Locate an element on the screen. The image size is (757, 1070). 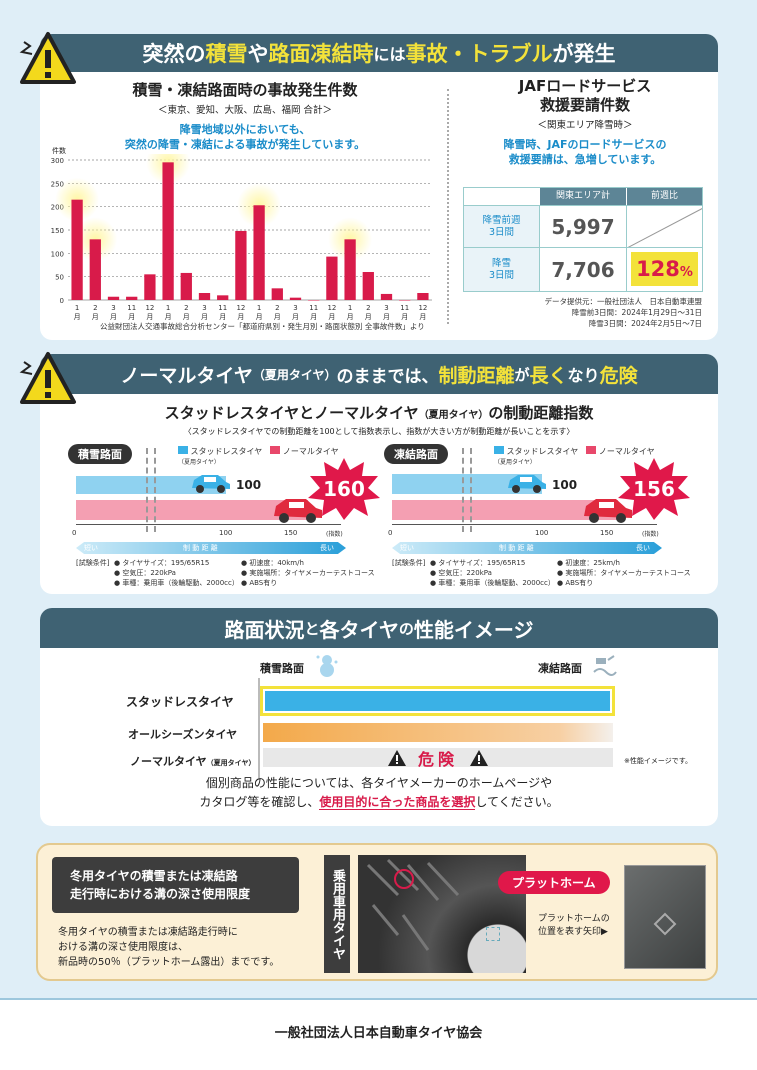
table-row: 降雪 3日間 7,706 128% is located at coordinates (583, 269).